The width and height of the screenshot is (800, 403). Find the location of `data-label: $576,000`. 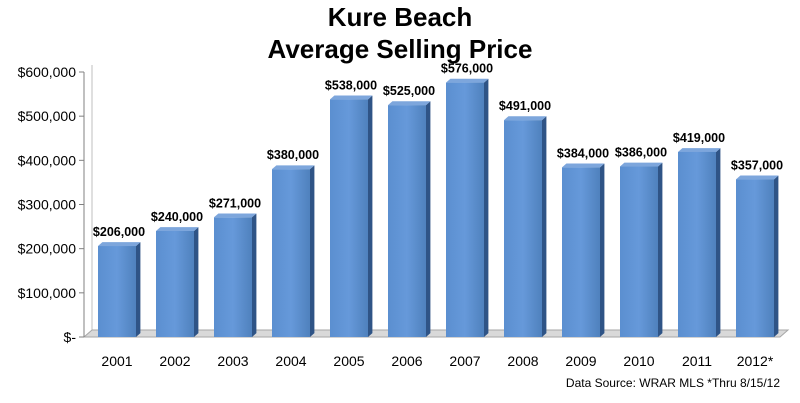

data-label: $576,000 is located at coordinates (467, 69).